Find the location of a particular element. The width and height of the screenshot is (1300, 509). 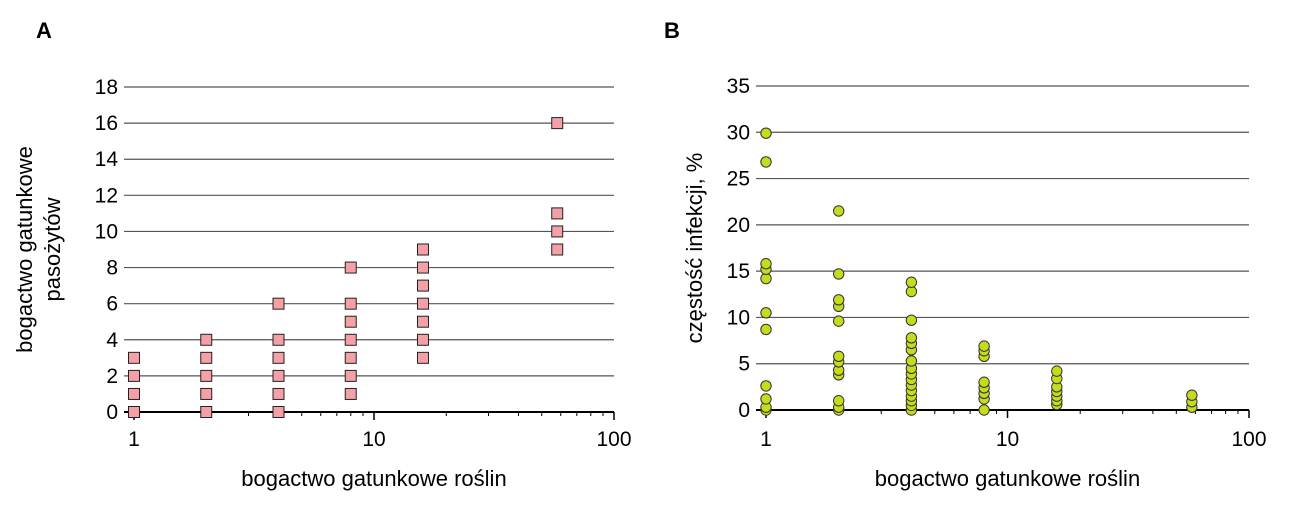

y-tick-label: 8 is located at coordinates (112, 268).